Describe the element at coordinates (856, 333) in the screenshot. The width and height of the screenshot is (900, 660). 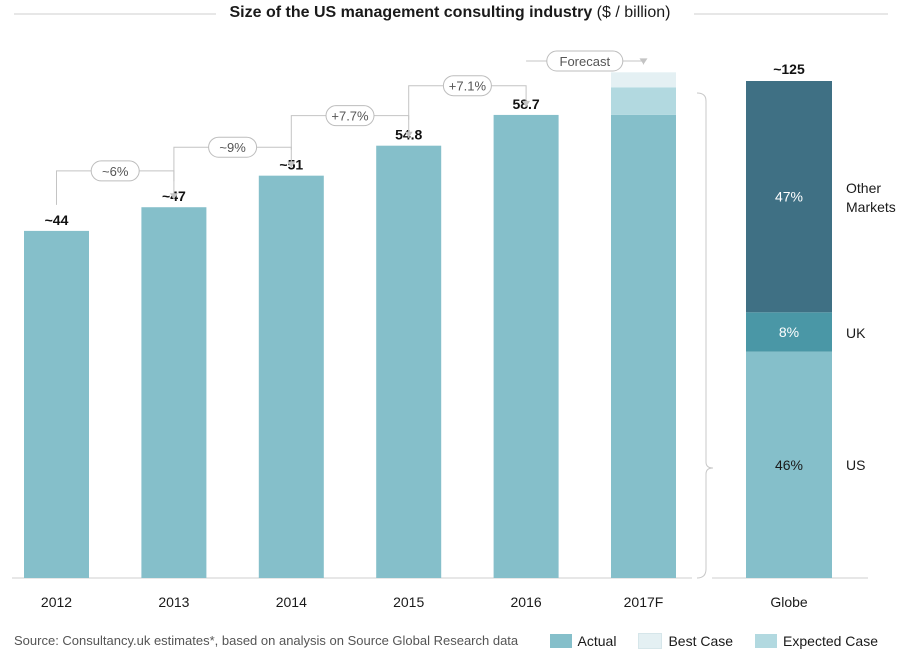
I see `globe-region-label-uk: UK` at that location.